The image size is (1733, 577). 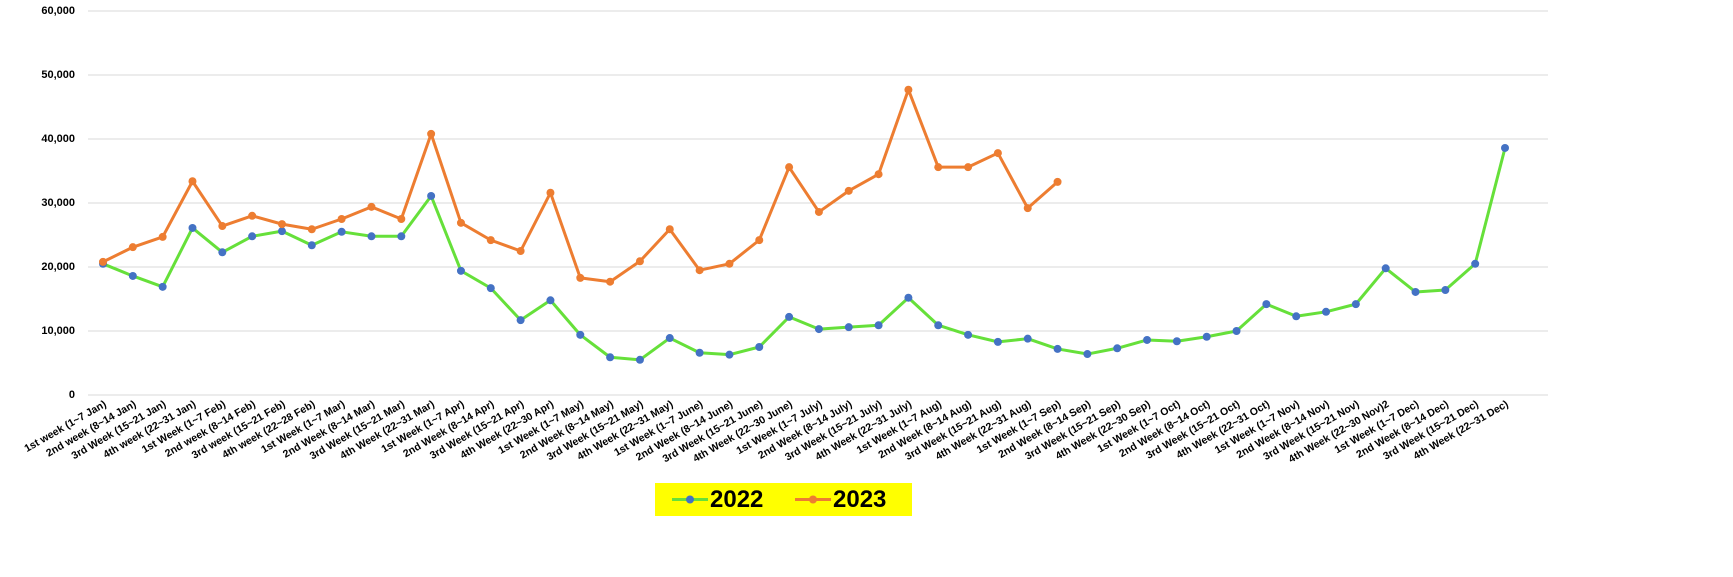 I want to click on legend-label: 2023, so click(x=859, y=499).